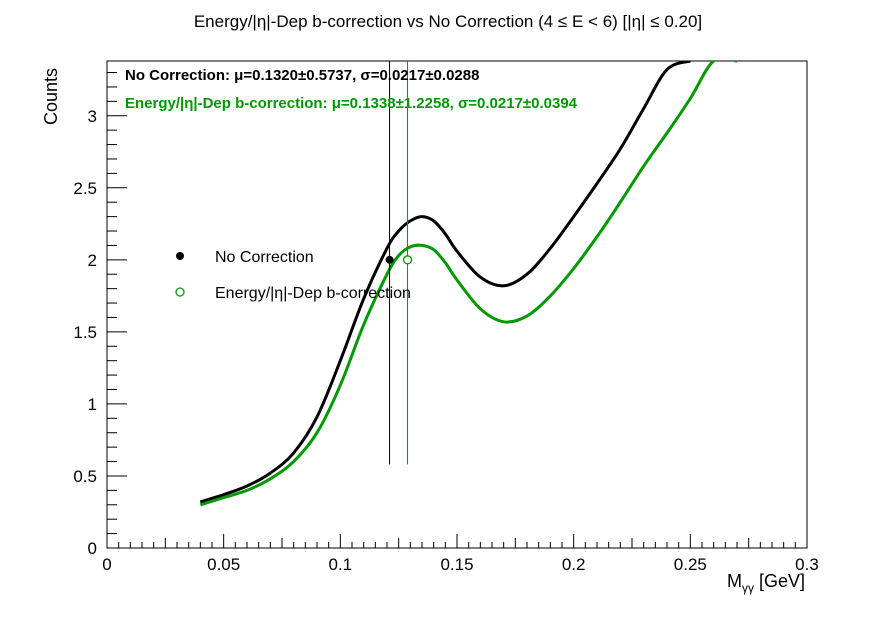  Describe the element at coordinates (92, 548) in the screenshot. I see `y-tick-label: 0` at that location.